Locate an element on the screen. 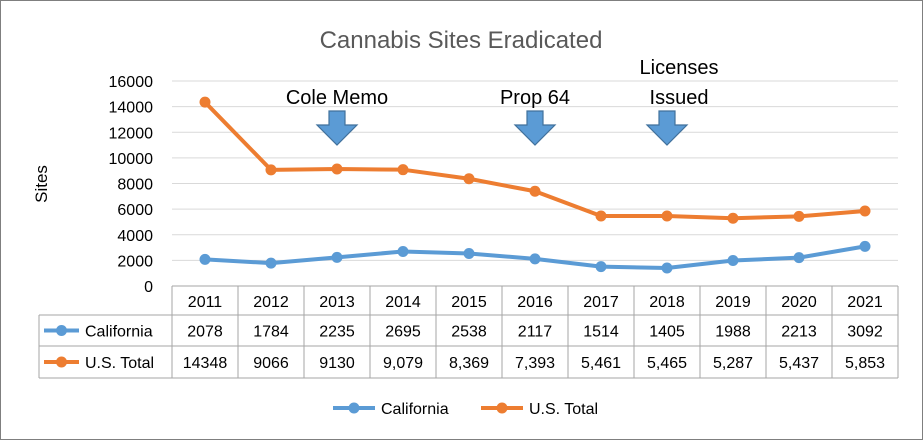 This screenshot has width=923, height=444. row-header-label: U.S. Total is located at coordinates (119, 363).